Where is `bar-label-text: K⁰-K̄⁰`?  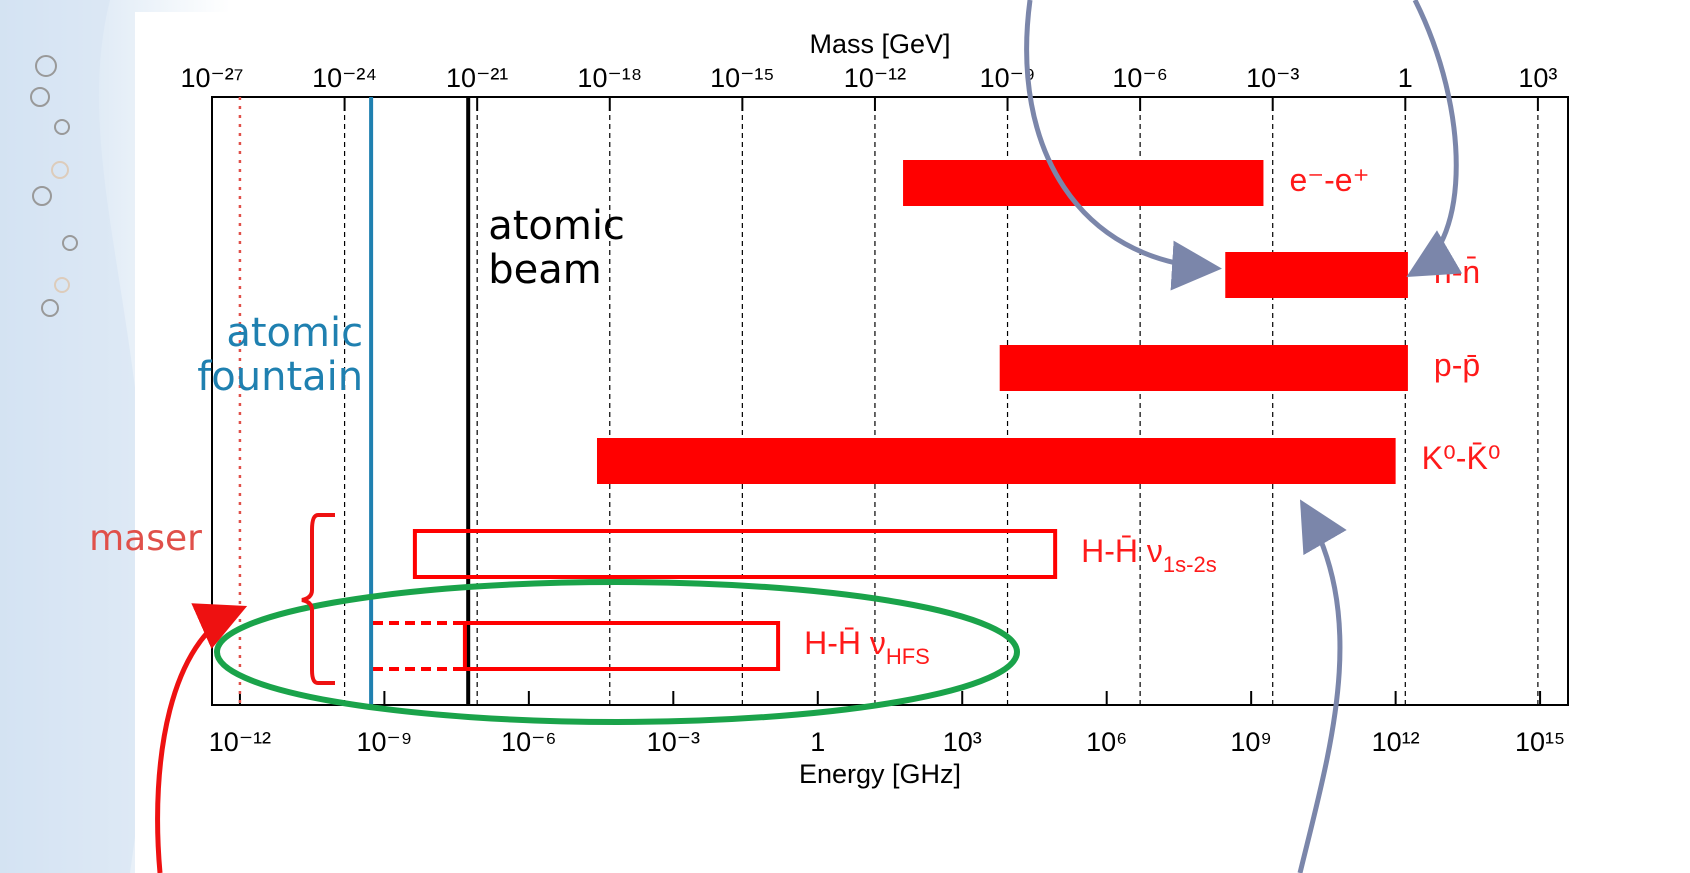 bar-label-text: K⁰-K̄⁰ is located at coordinates (1461, 458).